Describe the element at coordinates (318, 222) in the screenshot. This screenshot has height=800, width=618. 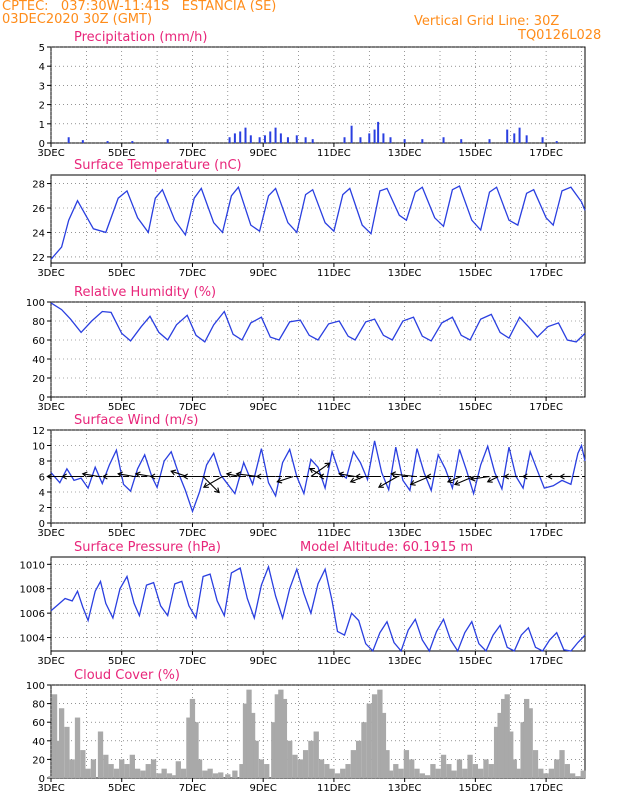
I see `series-line` at that location.